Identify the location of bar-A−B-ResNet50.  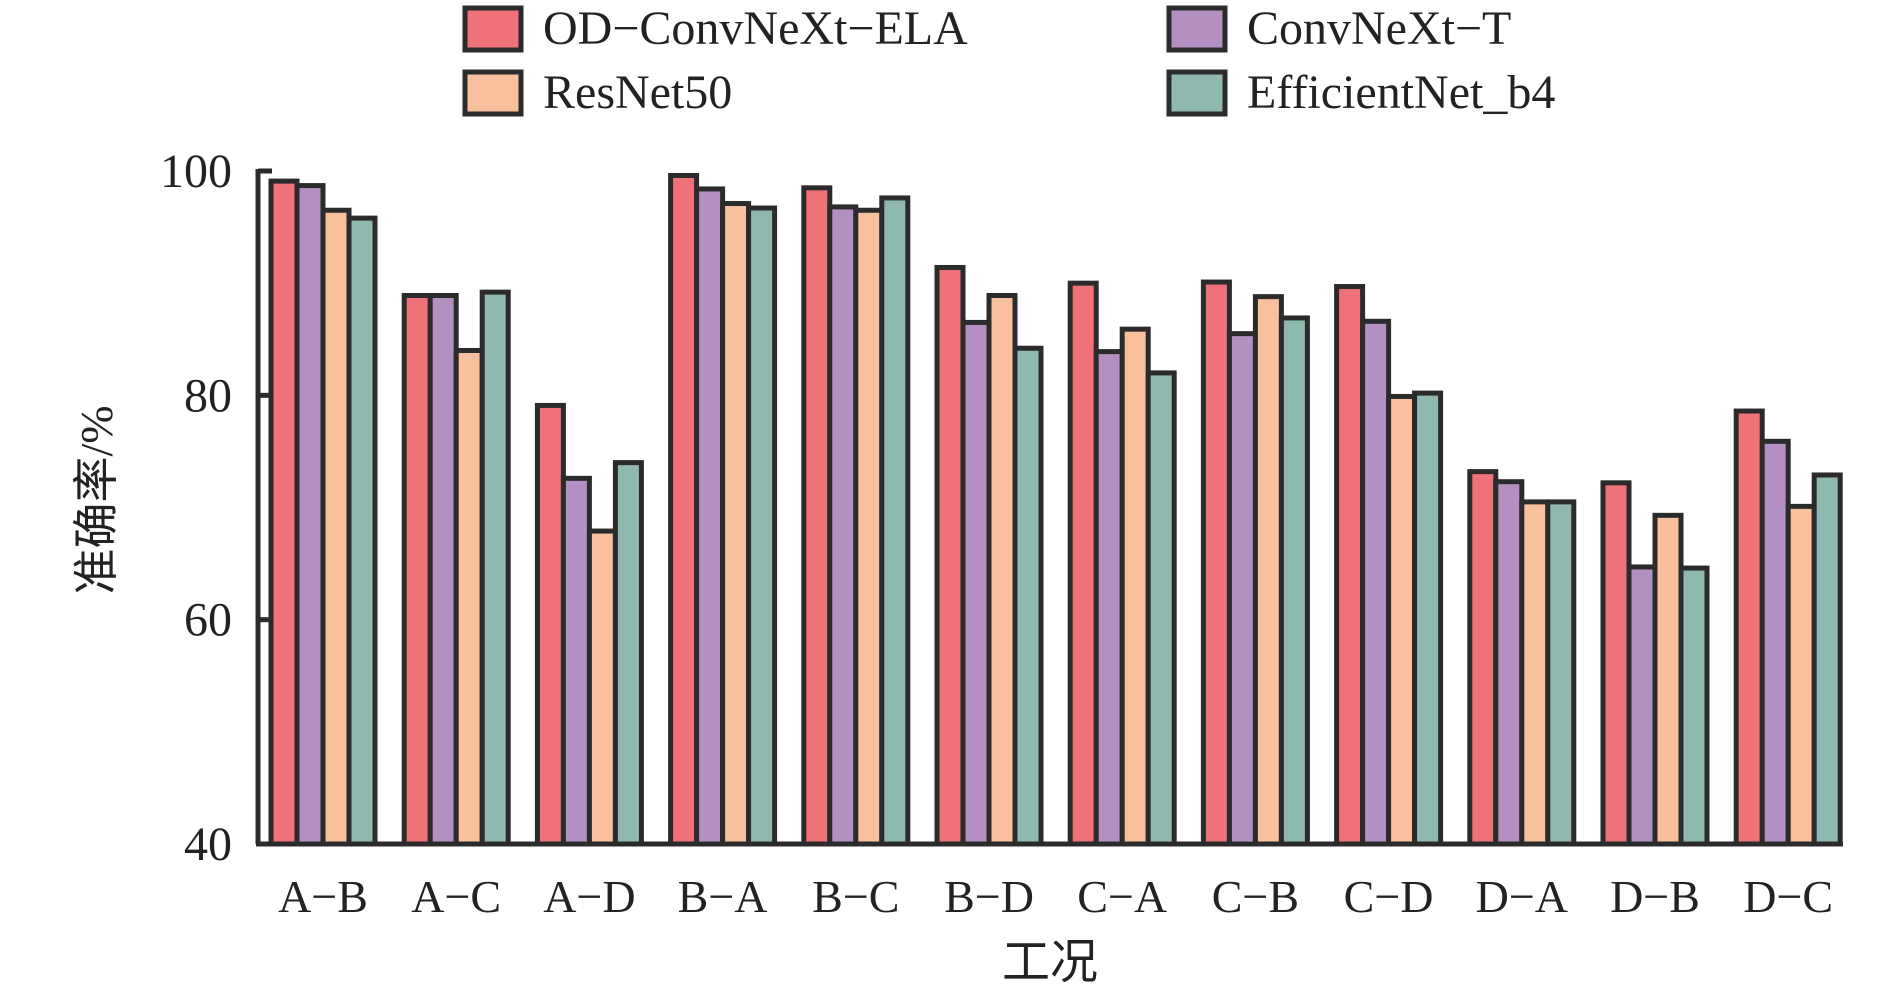
(336, 527).